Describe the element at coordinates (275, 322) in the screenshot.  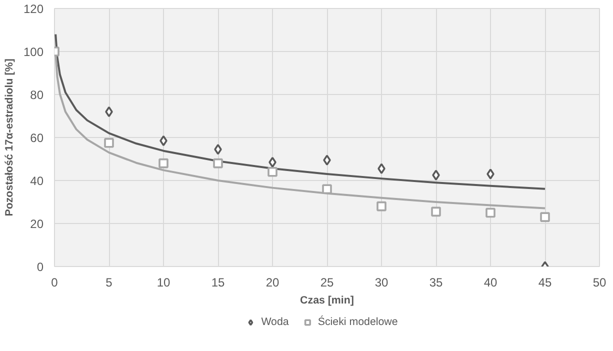
I see `legend-label: Woda` at that location.